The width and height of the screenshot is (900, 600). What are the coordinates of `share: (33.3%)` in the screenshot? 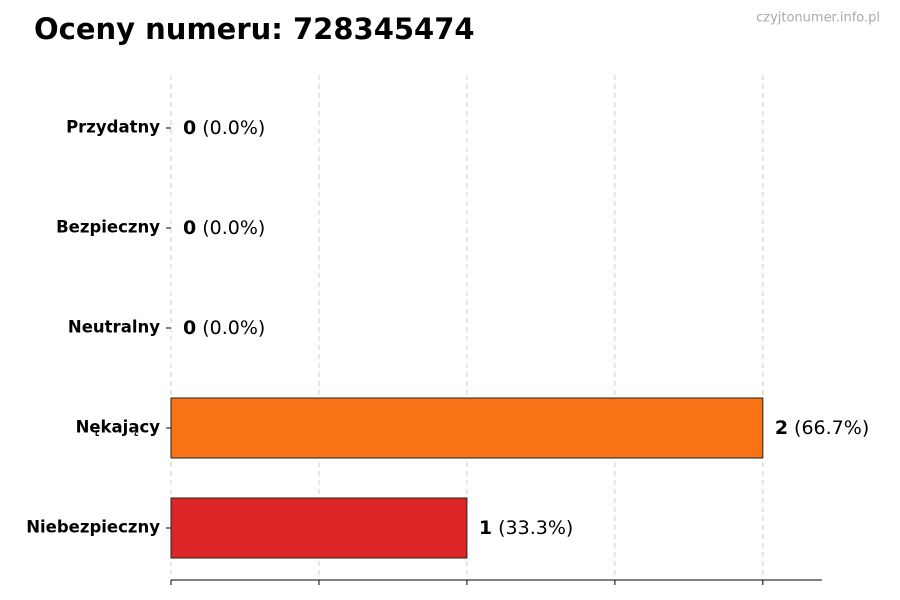 It's located at (535, 528).